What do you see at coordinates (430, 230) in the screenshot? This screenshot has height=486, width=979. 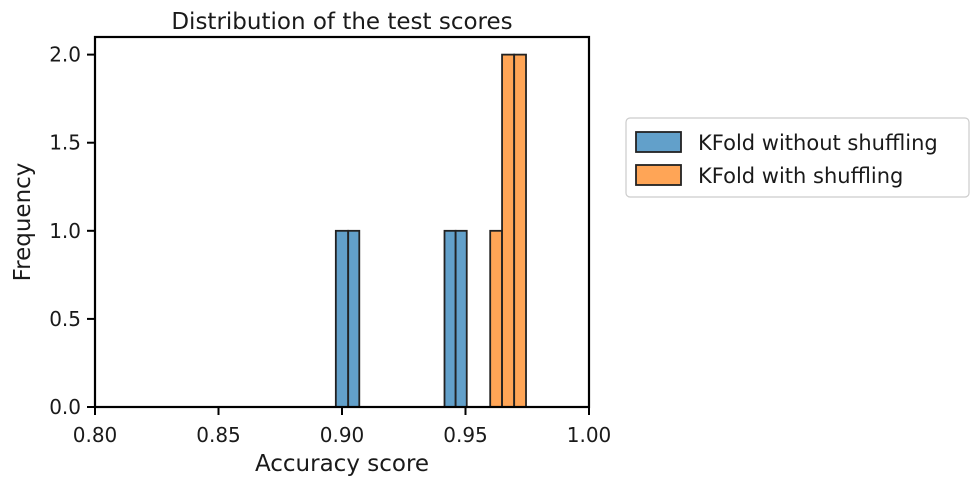 I see `bars-layer` at bounding box center [430, 230].